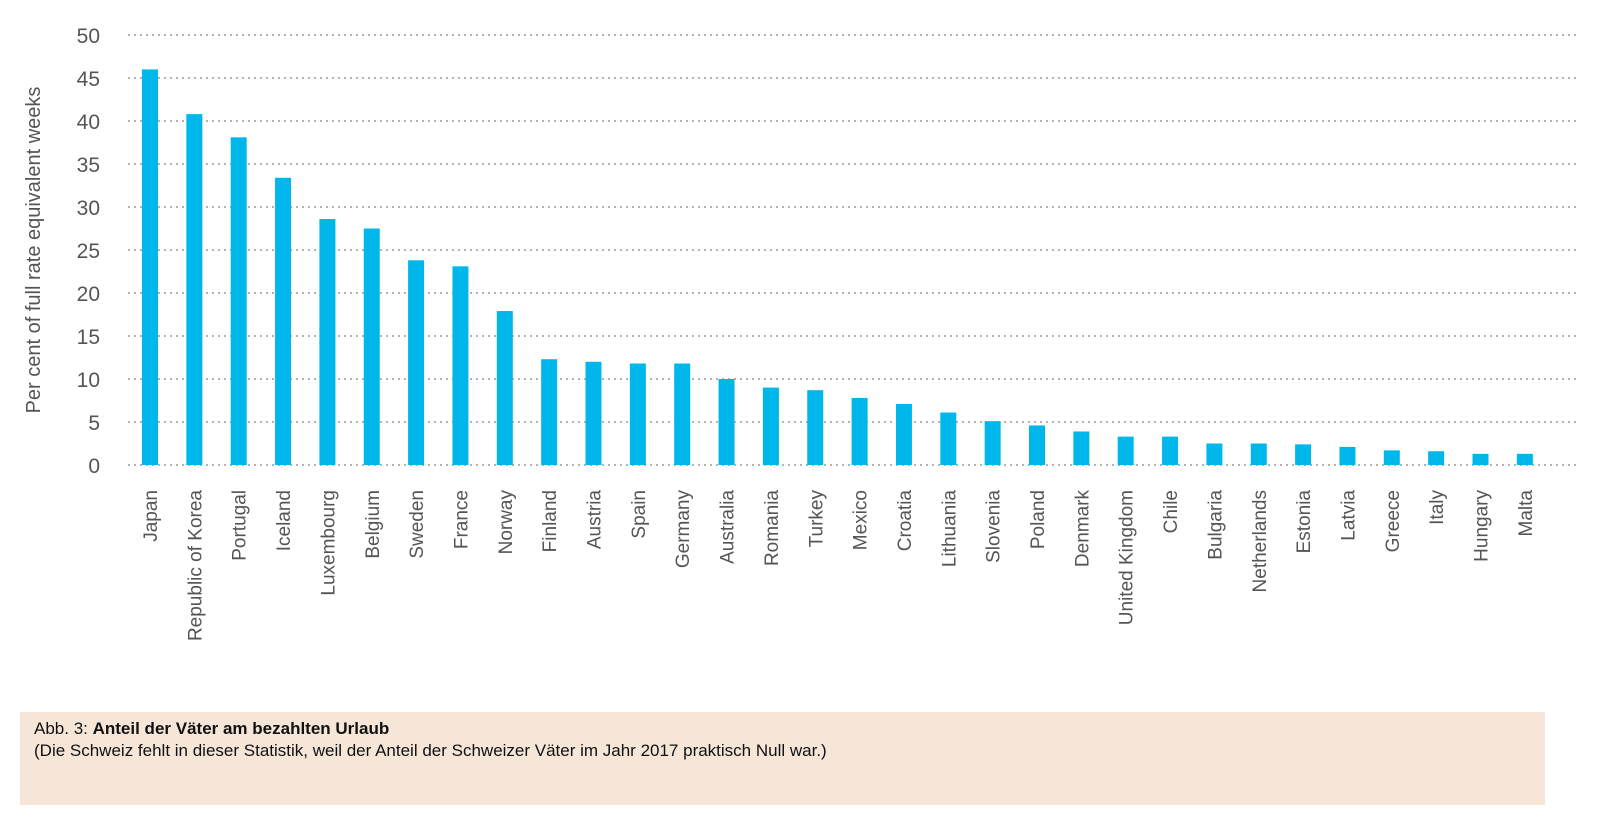  Describe the element at coordinates (1393, 521) in the screenshot. I see `x-tick-label: Greece` at that location.